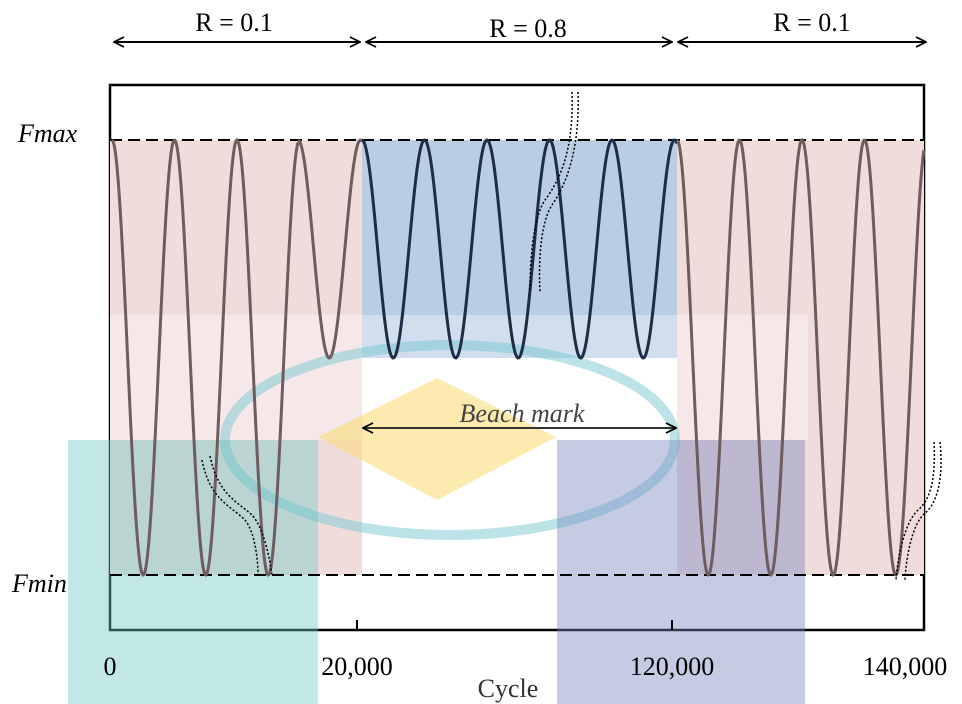 This screenshot has width=962, height=704. What do you see at coordinates (522, 413) in the screenshot?
I see `beach-mark-label: Beach mark` at bounding box center [522, 413].